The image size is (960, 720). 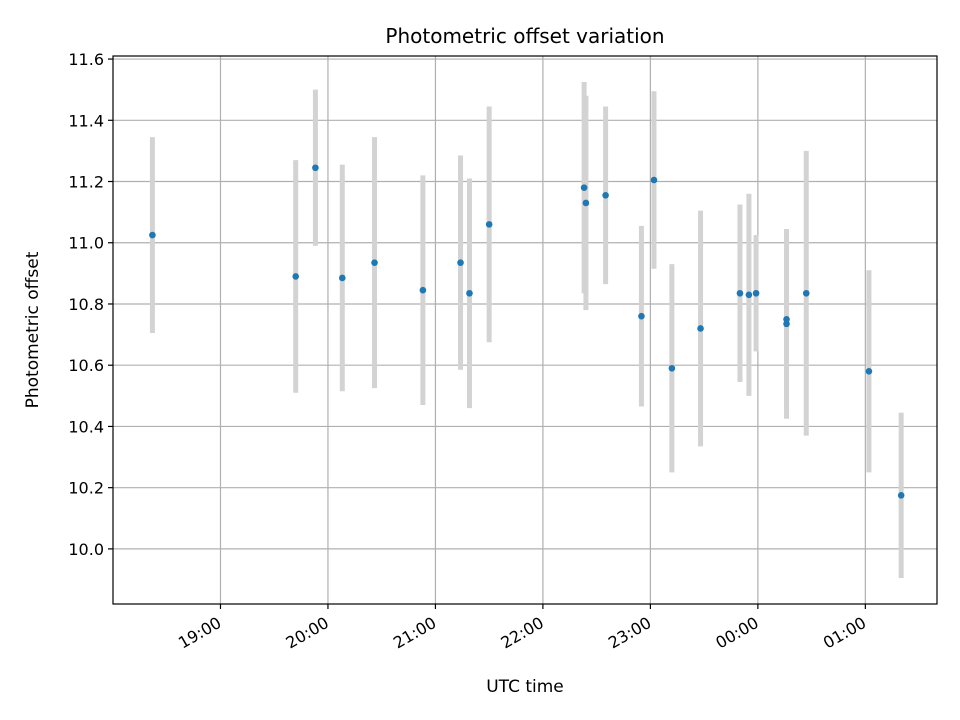 What do you see at coordinates (525, 687) in the screenshot?
I see `x-axis-title: UTC time` at bounding box center [525, 687].